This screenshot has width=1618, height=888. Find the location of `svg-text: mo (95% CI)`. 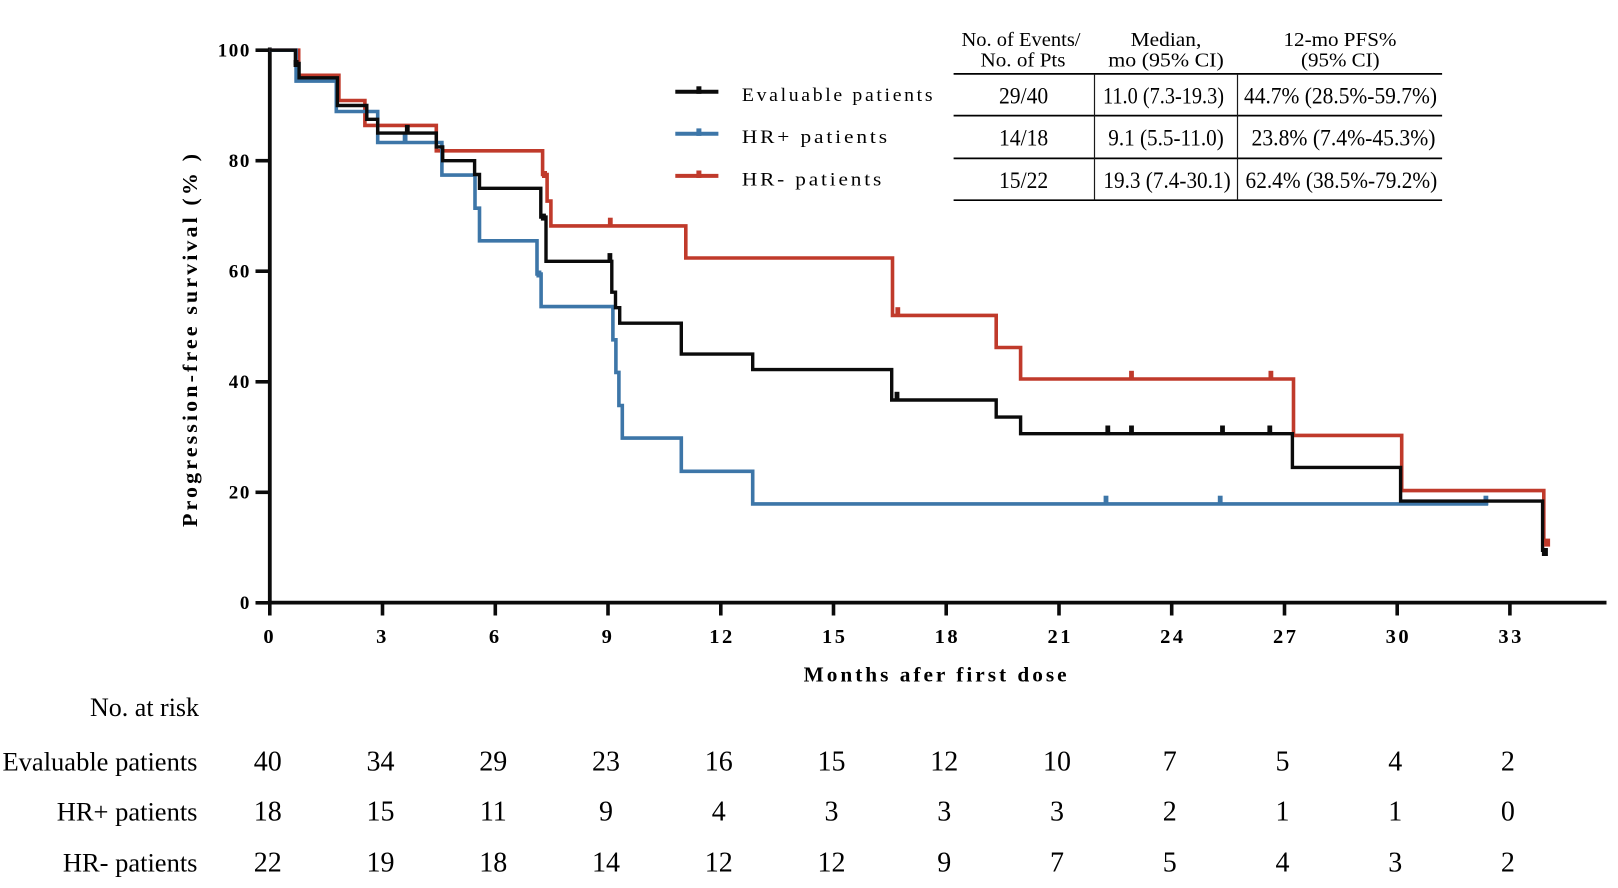

svg-text: mo (95% CI) is located at coordinates (1166, 61).